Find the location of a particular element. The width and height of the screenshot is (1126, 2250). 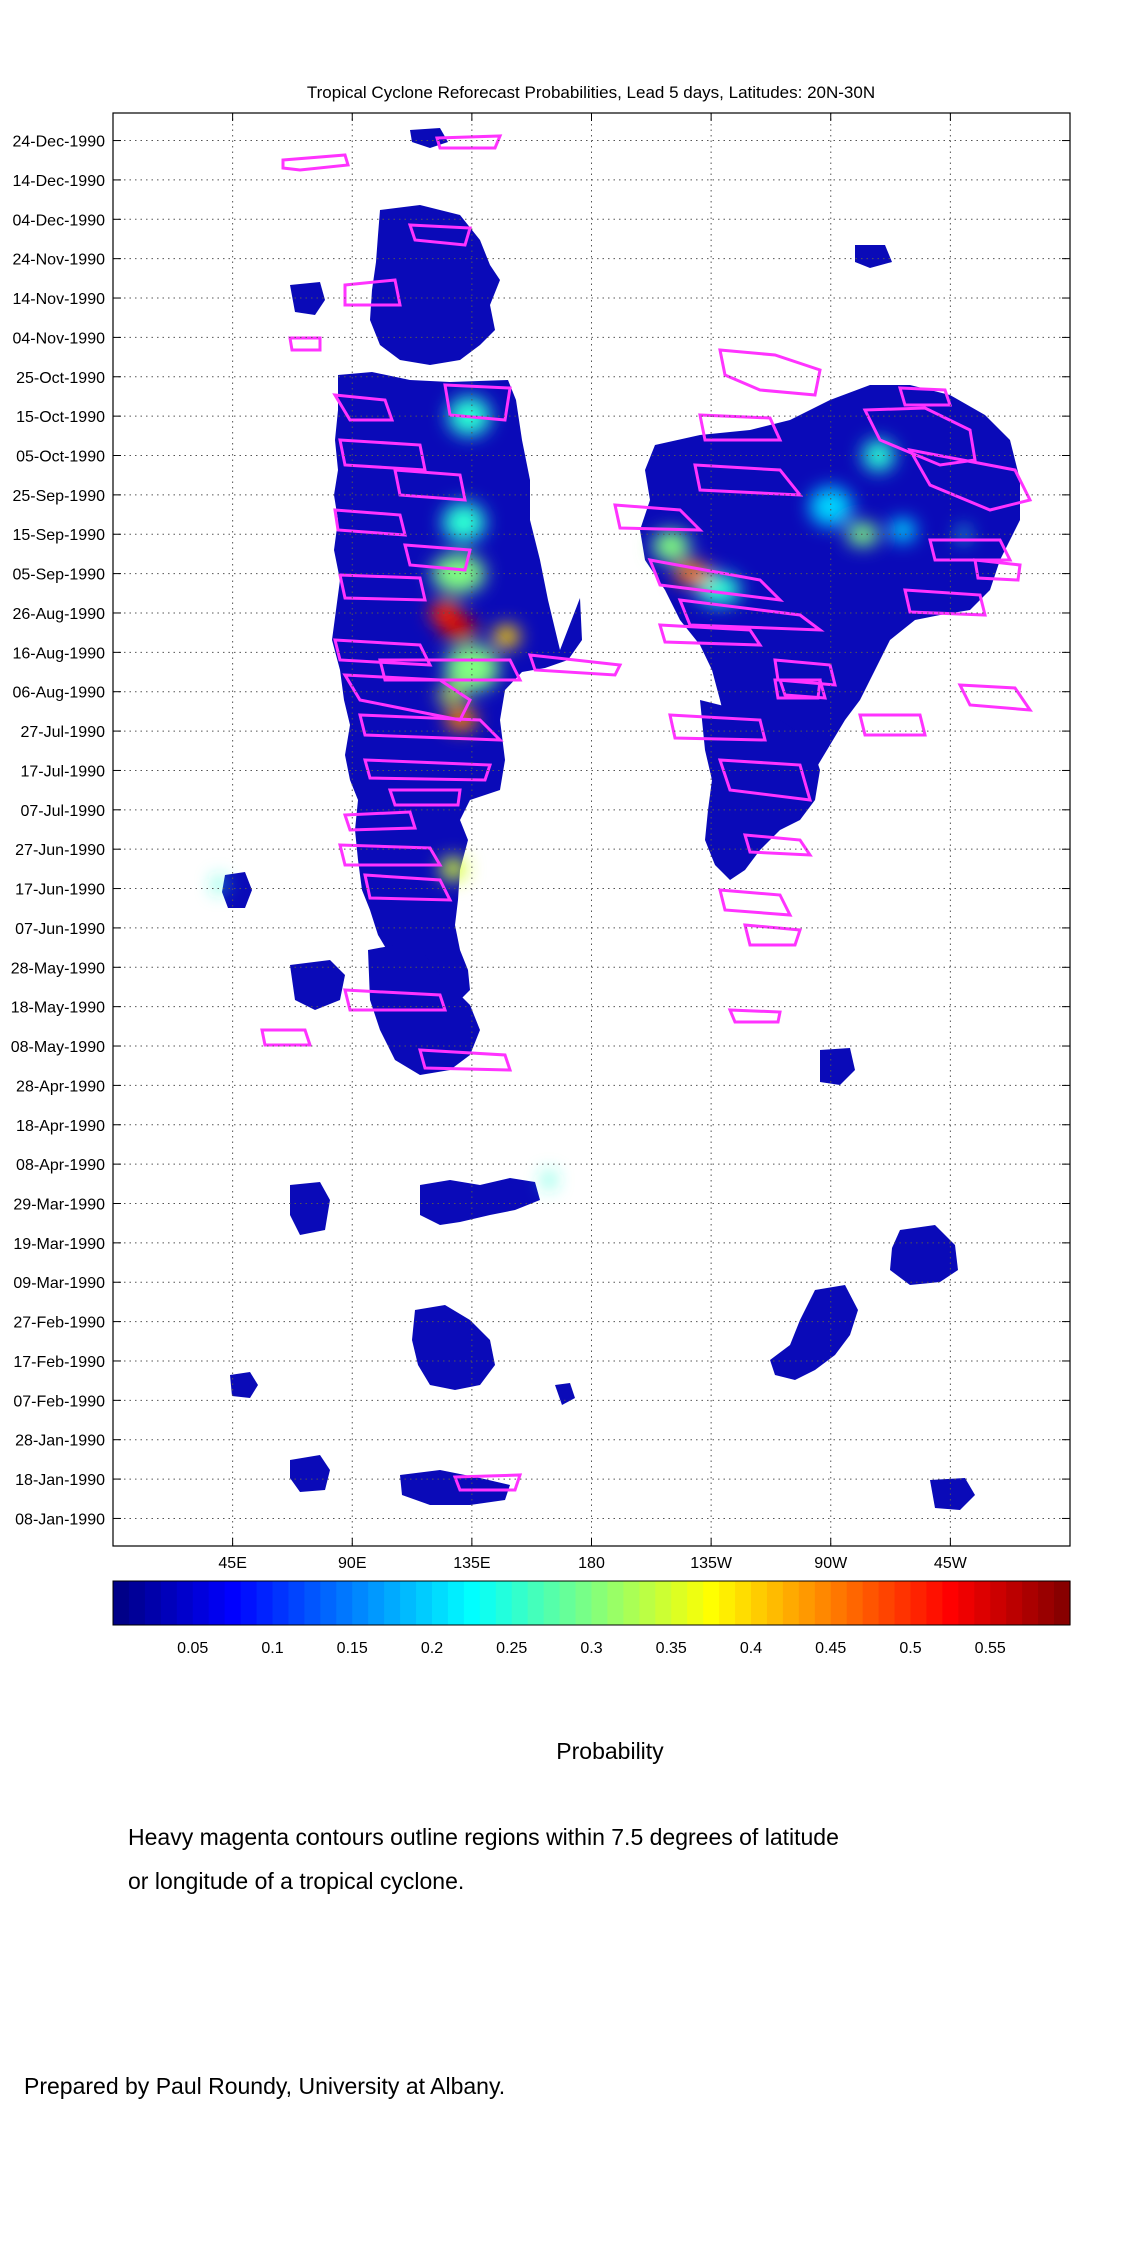

colorbar-tick-label: 0.45 is located at coordinates (830, 1648).